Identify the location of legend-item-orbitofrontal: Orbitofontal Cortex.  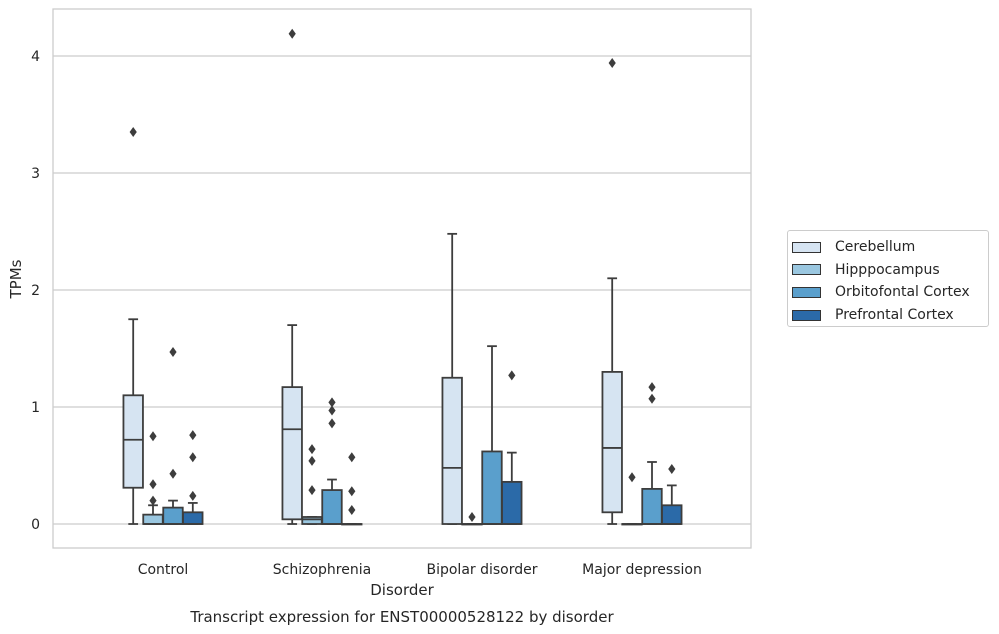
(890, 292).